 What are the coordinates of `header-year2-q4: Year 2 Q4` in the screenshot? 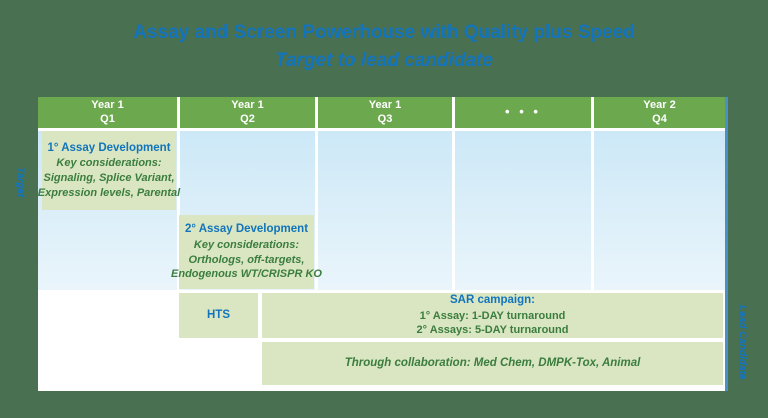 It's located at (659, 112).